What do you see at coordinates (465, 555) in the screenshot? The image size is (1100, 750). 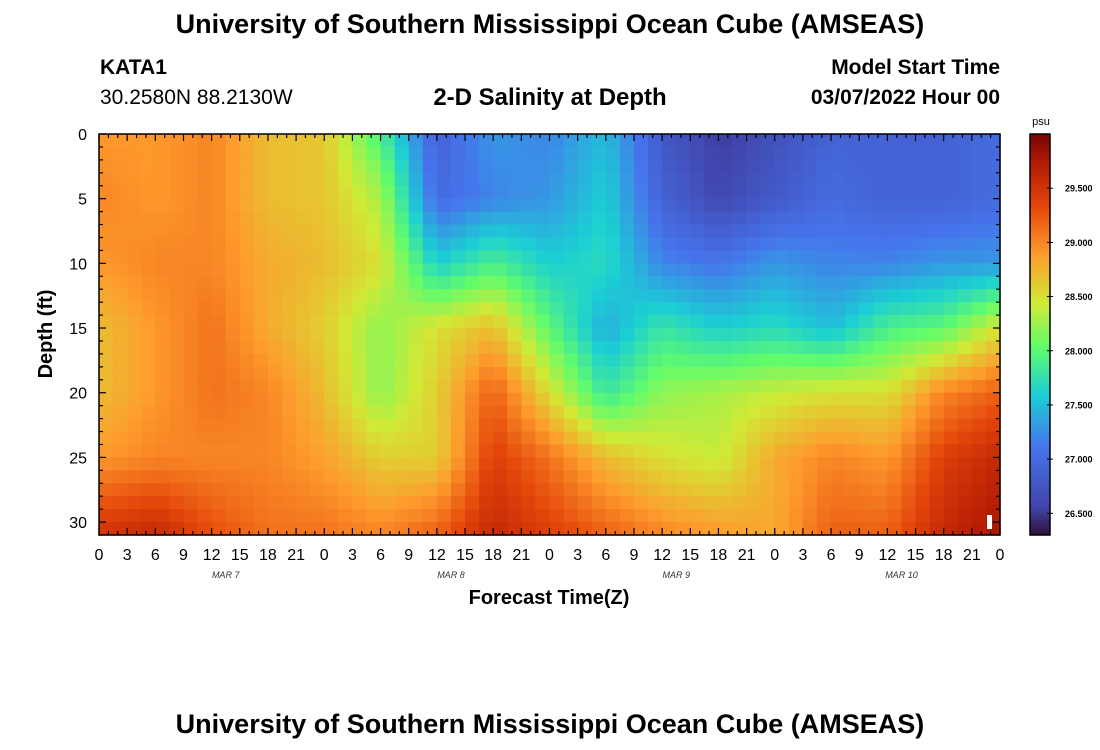 I see `x-tick-label: 15` at bounding box center [465, 555].